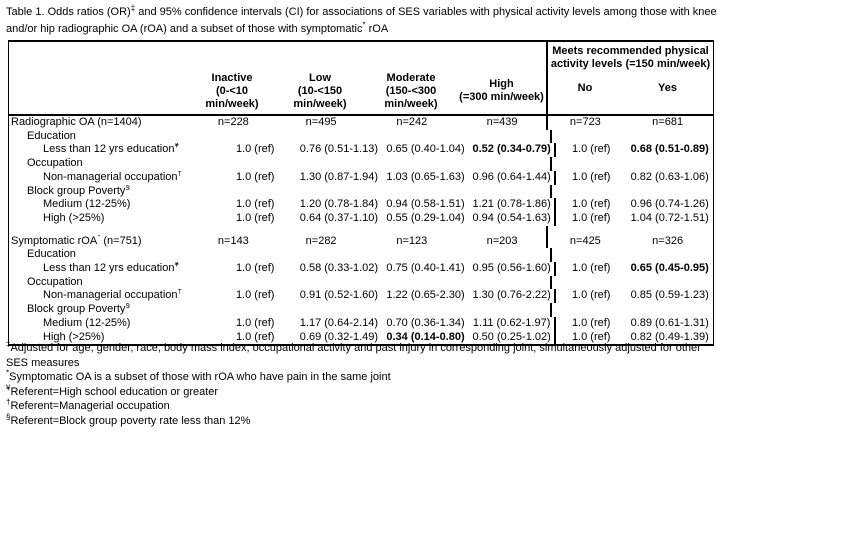 This screenshot has width=864, height=540. What do you see at coordinates (584, 123) in the screenshot?
I see `or-ci-cell: n=723` at bounding box center [584, 123].